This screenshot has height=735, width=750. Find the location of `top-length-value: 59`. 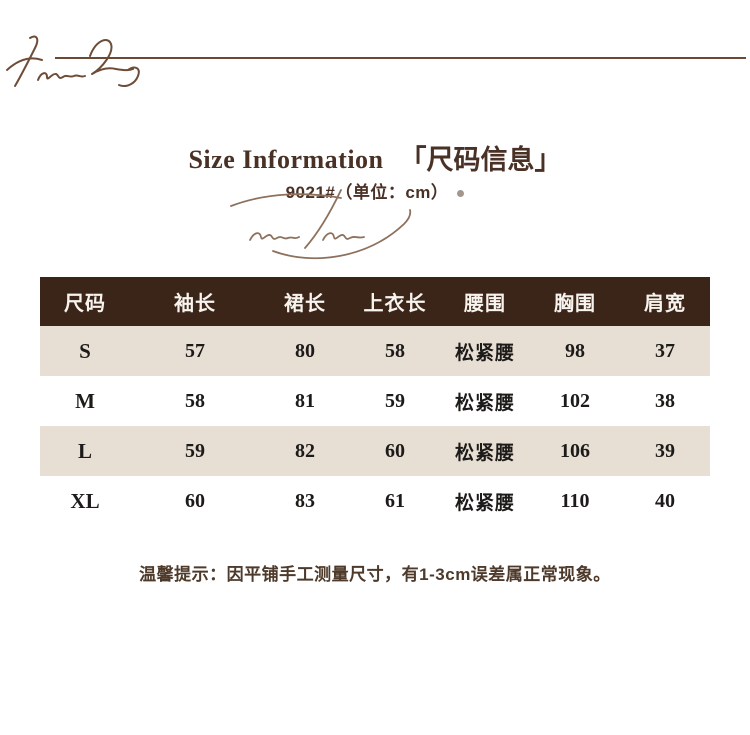

top-length-value: 59 is located at coordinates (395, 400).